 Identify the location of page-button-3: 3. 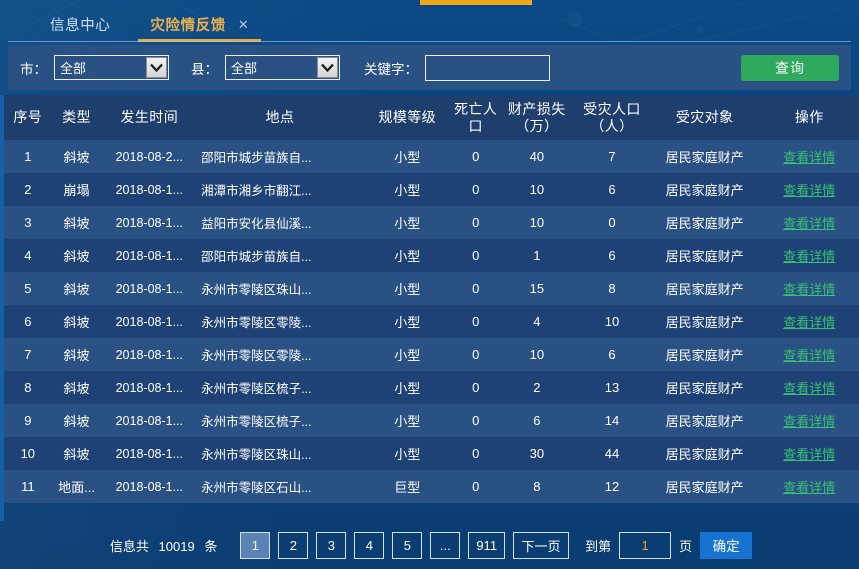
(331, 545).